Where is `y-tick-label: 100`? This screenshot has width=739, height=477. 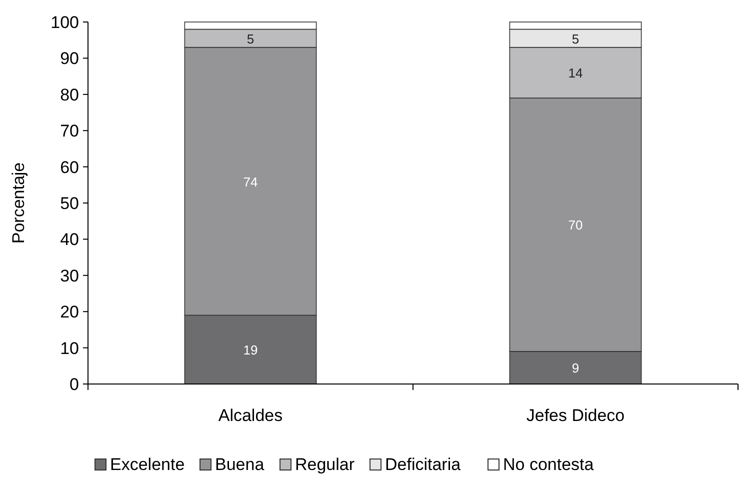
y-tick-label: 100 is located at coordinates (64, 22).